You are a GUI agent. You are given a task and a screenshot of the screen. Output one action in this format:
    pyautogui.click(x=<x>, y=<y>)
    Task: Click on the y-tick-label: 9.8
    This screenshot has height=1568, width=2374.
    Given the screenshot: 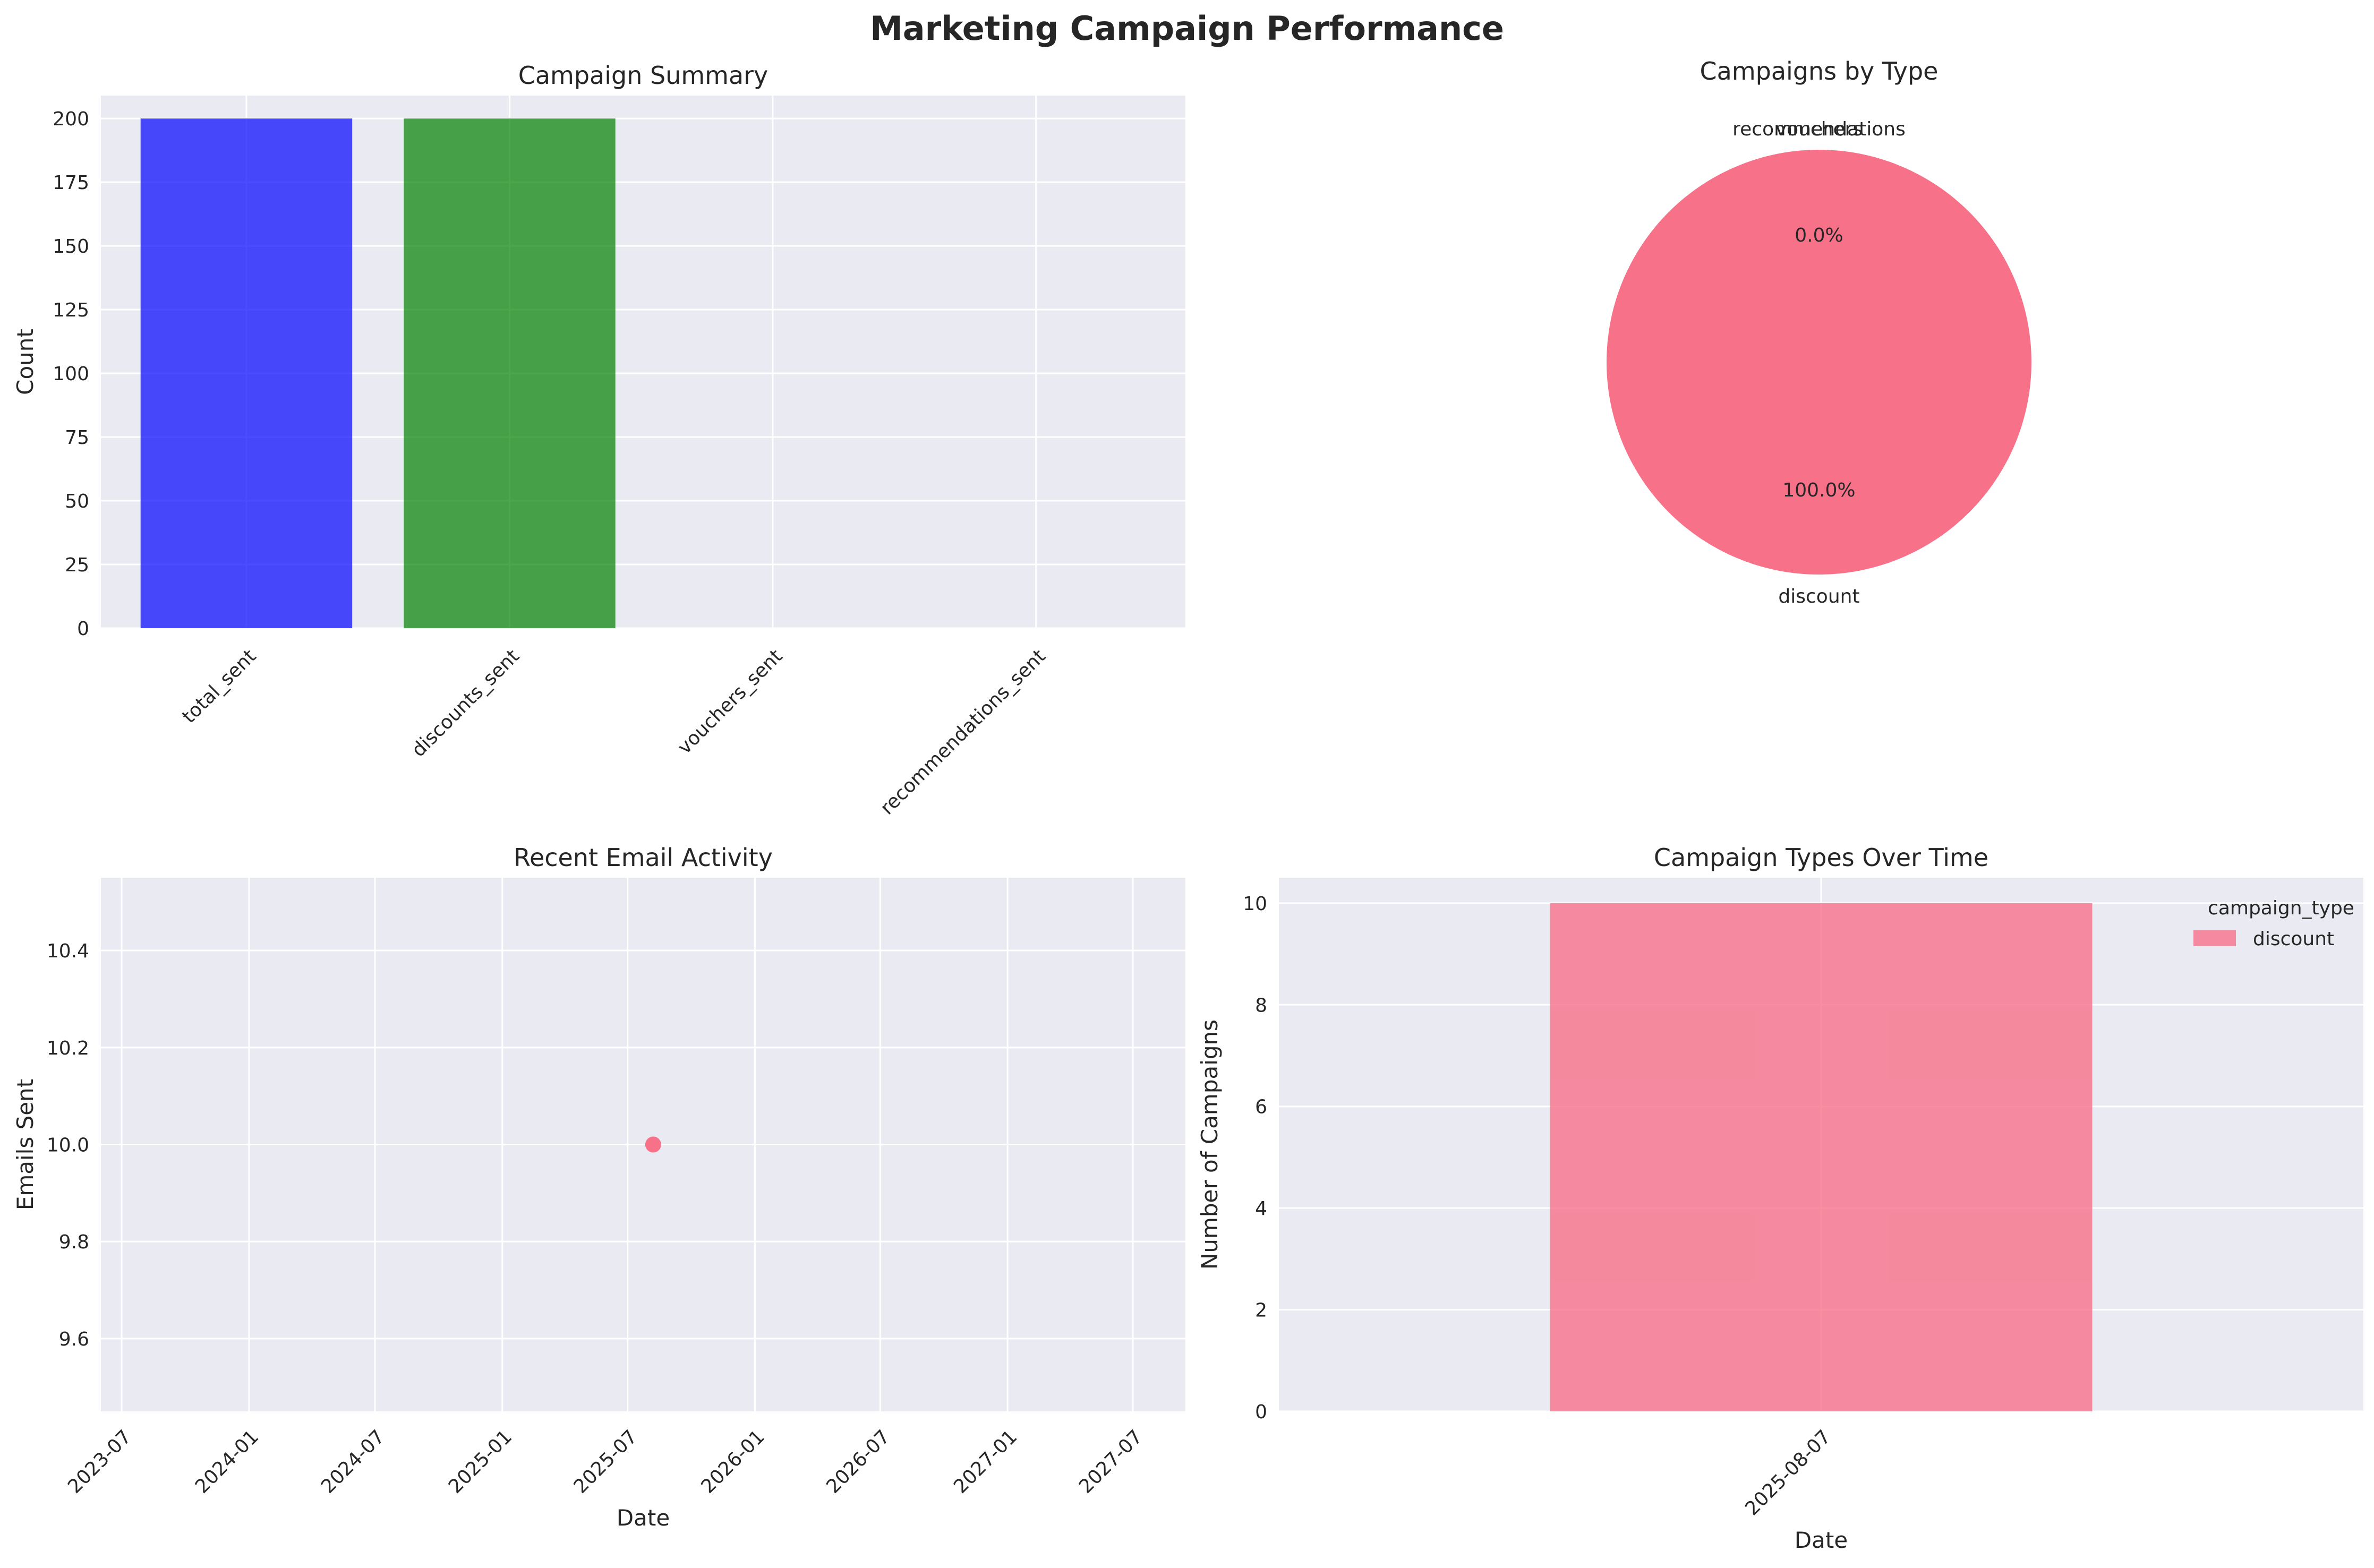 What is the action you would take?
    pyautogui.click(x=74, y=1242)
    